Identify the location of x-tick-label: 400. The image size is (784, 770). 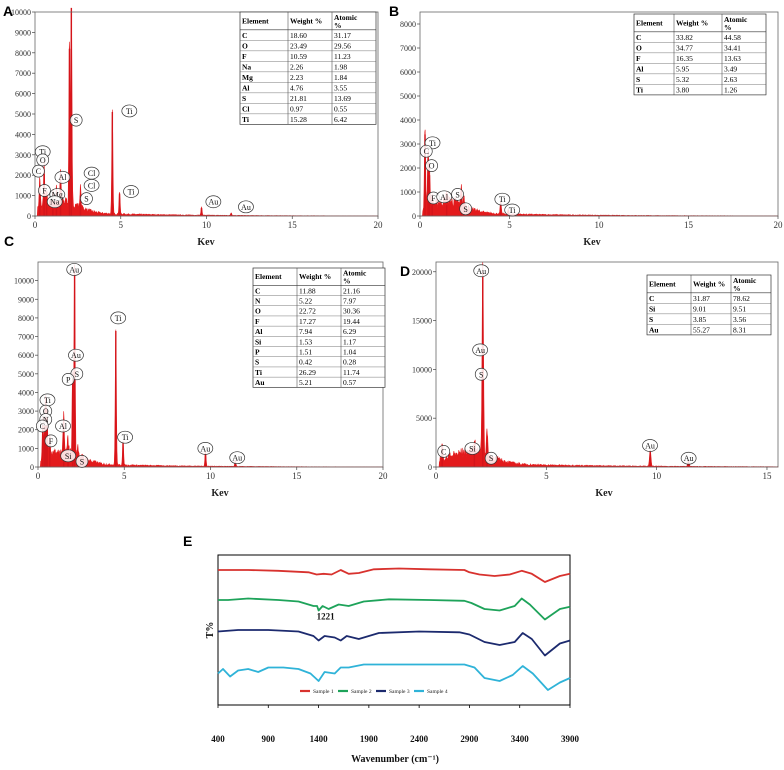
(218, 739).